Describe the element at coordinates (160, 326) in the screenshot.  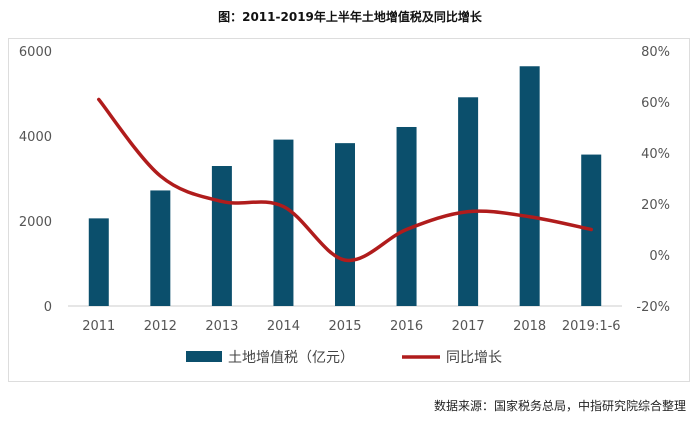
I see `x-tick-label: 2012` at that location.